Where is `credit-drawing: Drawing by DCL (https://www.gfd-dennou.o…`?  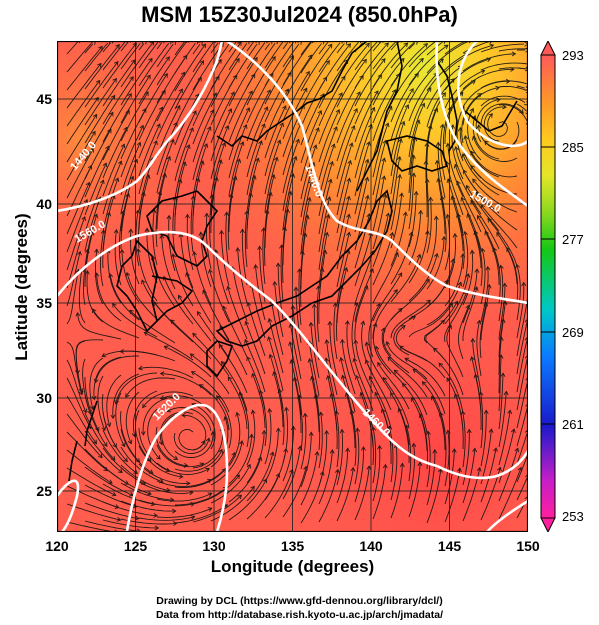 credit-drawing: Drawing by DCL (https://www.gfd-dennou.o… is located at coordinates (299, 601).